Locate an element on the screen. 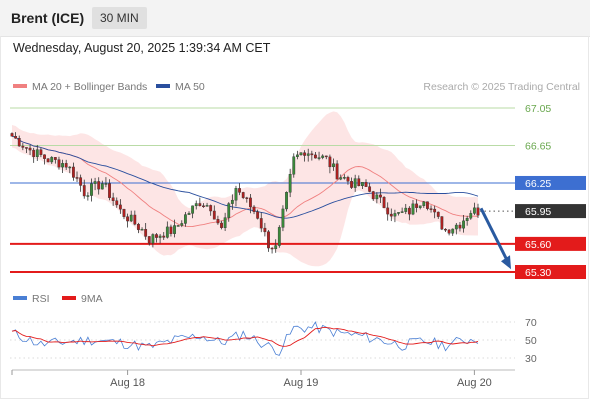 The image size is (590, 400). level-65-60-label: 65.60 is located at coordinates (538, 245).